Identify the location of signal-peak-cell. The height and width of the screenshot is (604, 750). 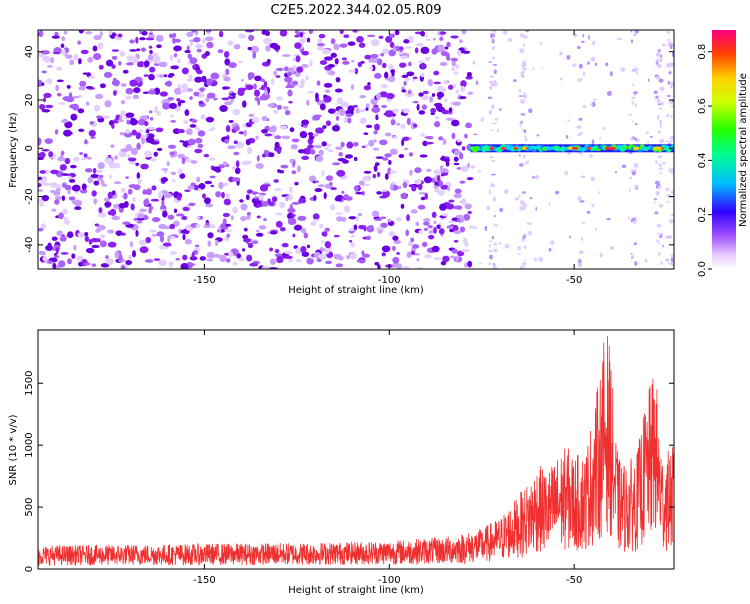
(637, 148).